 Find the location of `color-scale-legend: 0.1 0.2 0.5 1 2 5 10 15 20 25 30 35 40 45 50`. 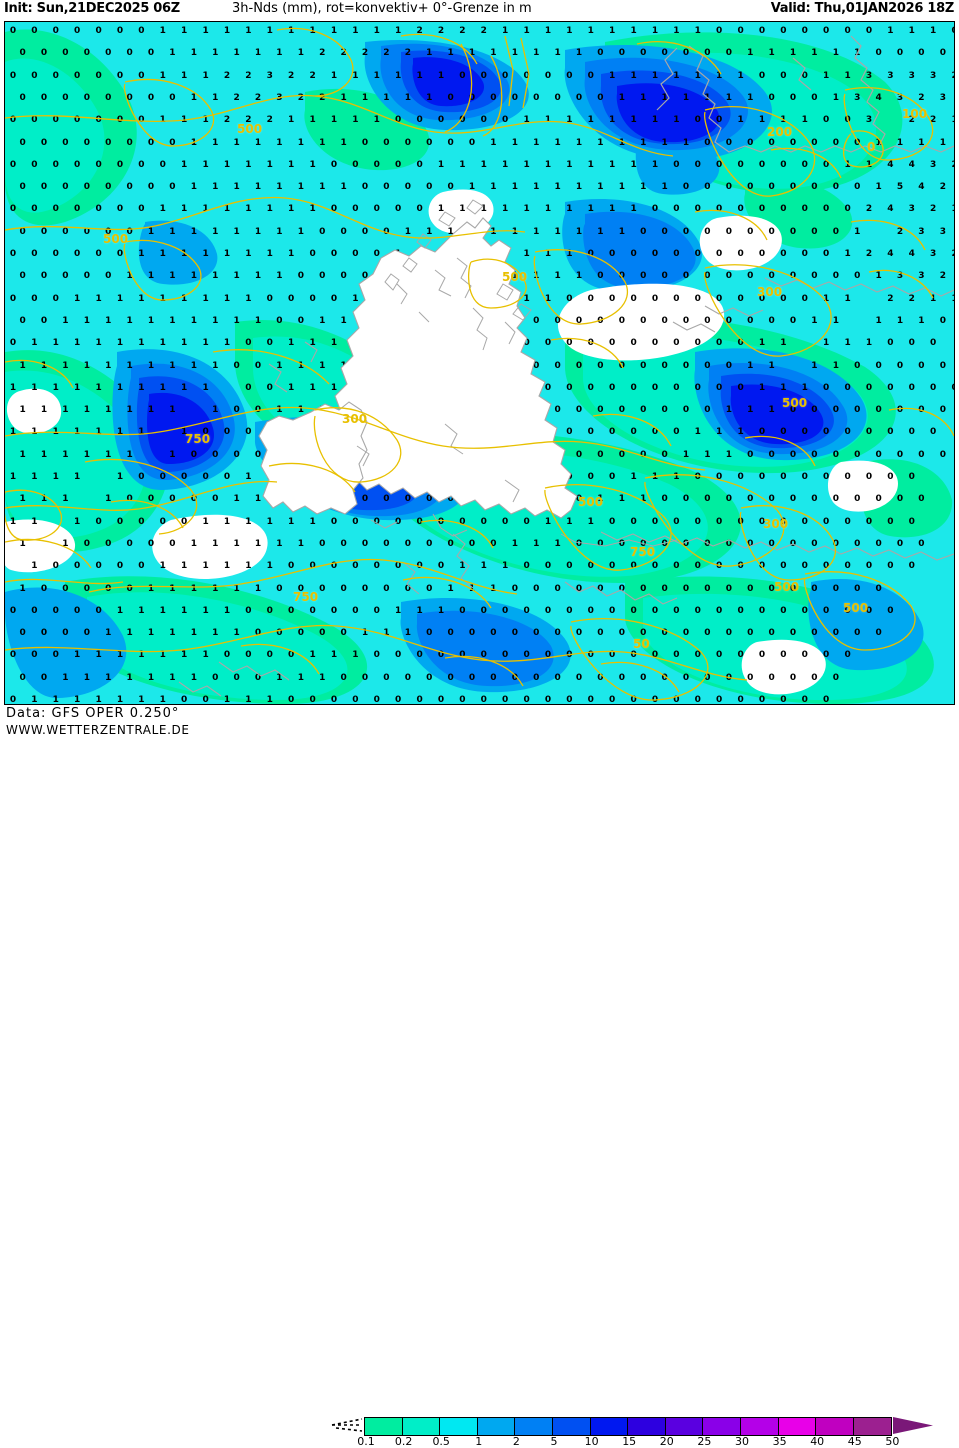

color-scale-legend: 0.1 0.2 0.5 1 2 5 10 15 20 25 30 35 40 45 50 is located at coordinates (642, 1431).